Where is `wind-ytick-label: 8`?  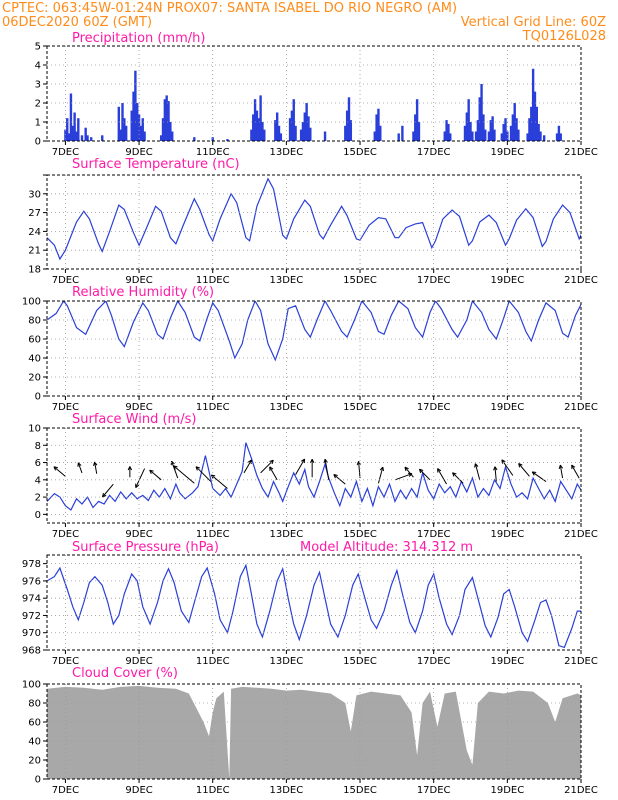
wind-ytick-label: 8 is located at coordinates (38, 446).